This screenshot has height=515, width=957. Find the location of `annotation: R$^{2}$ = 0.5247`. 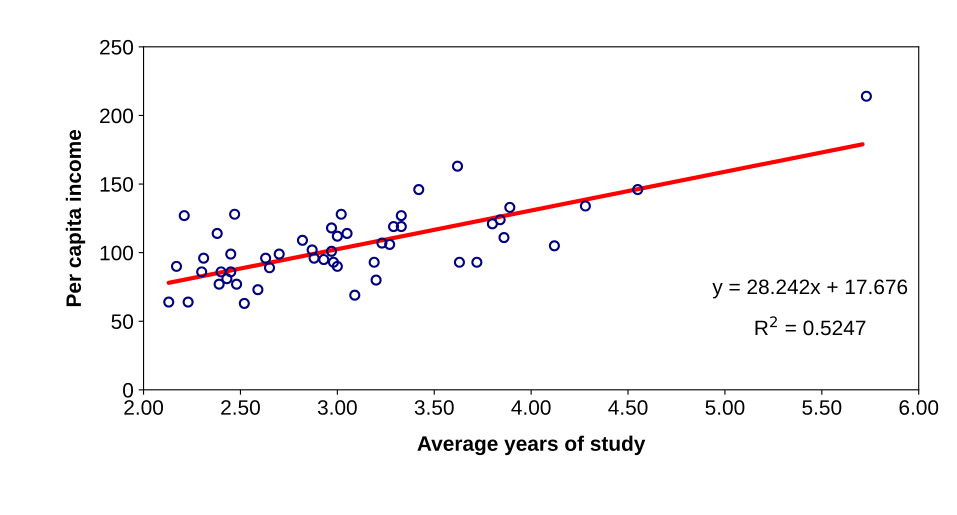

annotation: R$^{2}$ = 0.5247 is located at coordinates (811, 326).